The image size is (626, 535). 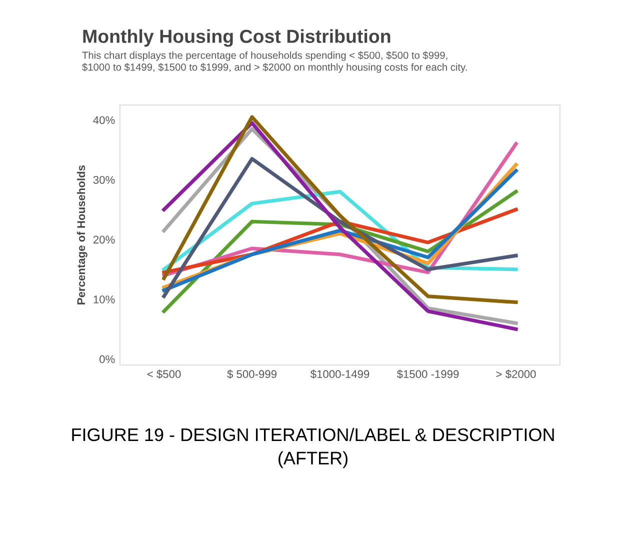 What do you see at coordinates (236, 38) in the screenshot?
I see `chart-title: Monthly Housing Cost Distribution` at bounding box center [236, 38].